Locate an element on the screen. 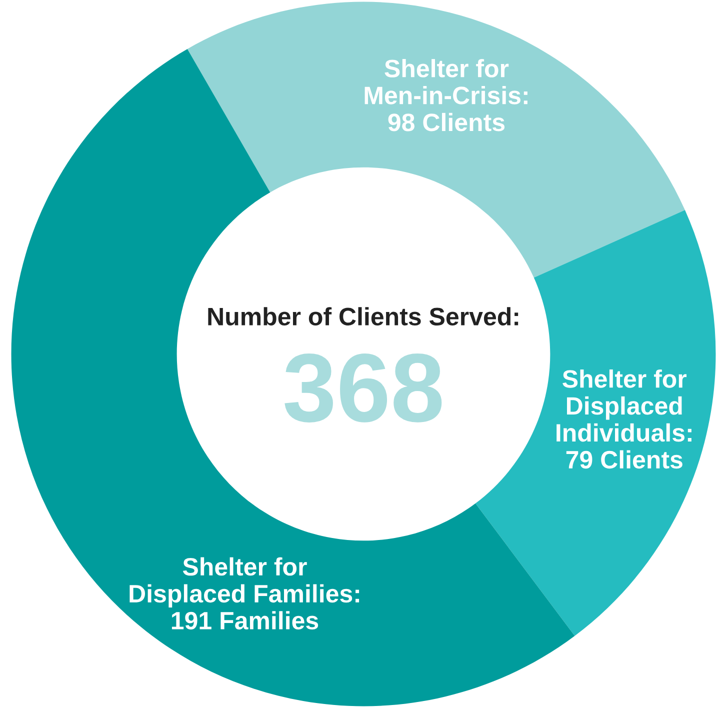  text: Number of Clients Served: is located at coordinates (363, 316).